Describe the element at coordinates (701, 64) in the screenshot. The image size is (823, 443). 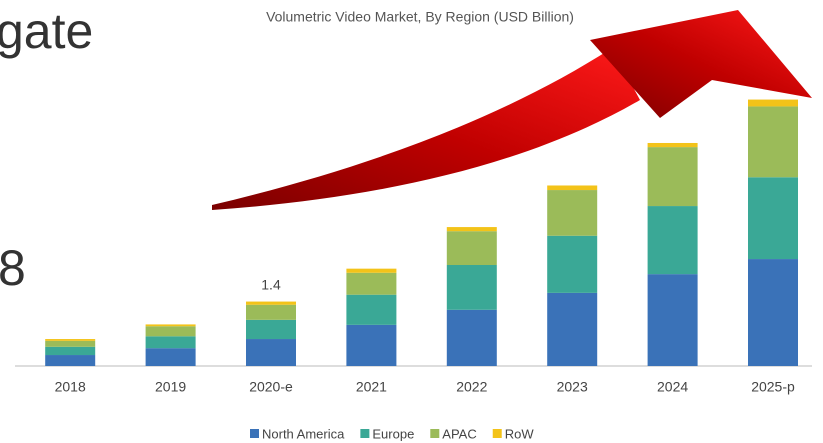
I see `decorative-arrow-head` at that location.